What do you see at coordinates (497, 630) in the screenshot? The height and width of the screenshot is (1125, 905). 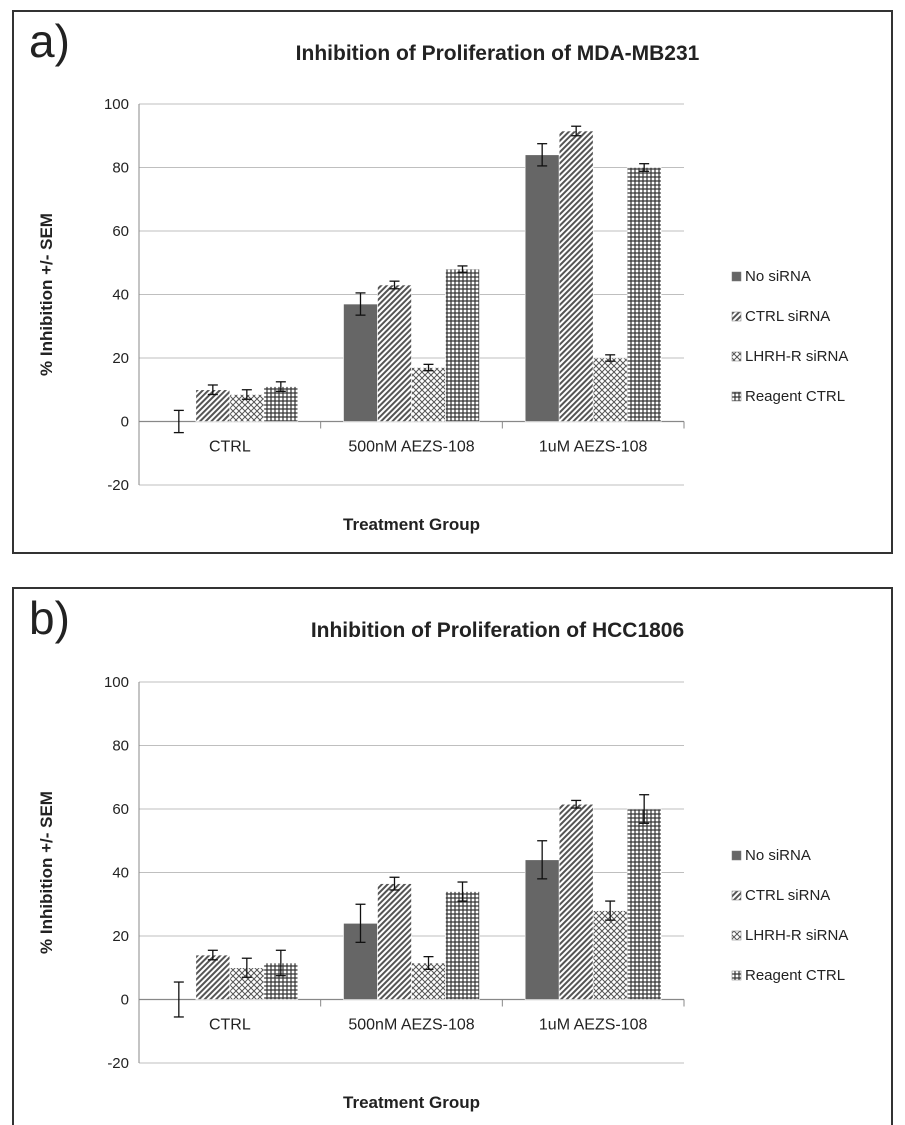 I see `chart-title: Inhibition of Proliferation of HCC1806` at bounding box center [497, 630].